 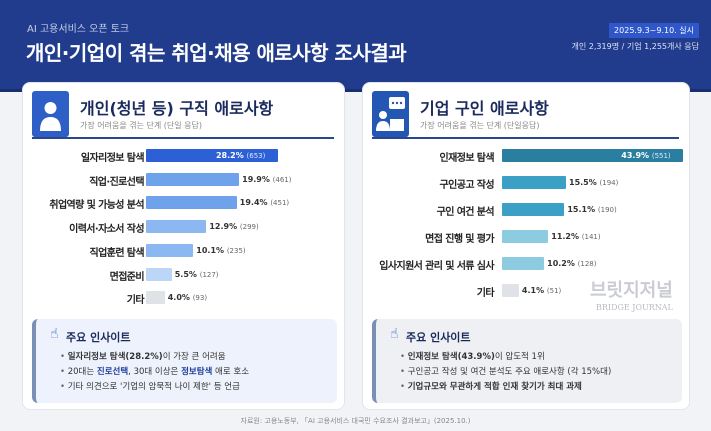 What do you see at coordinates (484, 108) in the screenshot?
I see `card-title: 기업 구인 애로사항` at bounding box center [484, 108].